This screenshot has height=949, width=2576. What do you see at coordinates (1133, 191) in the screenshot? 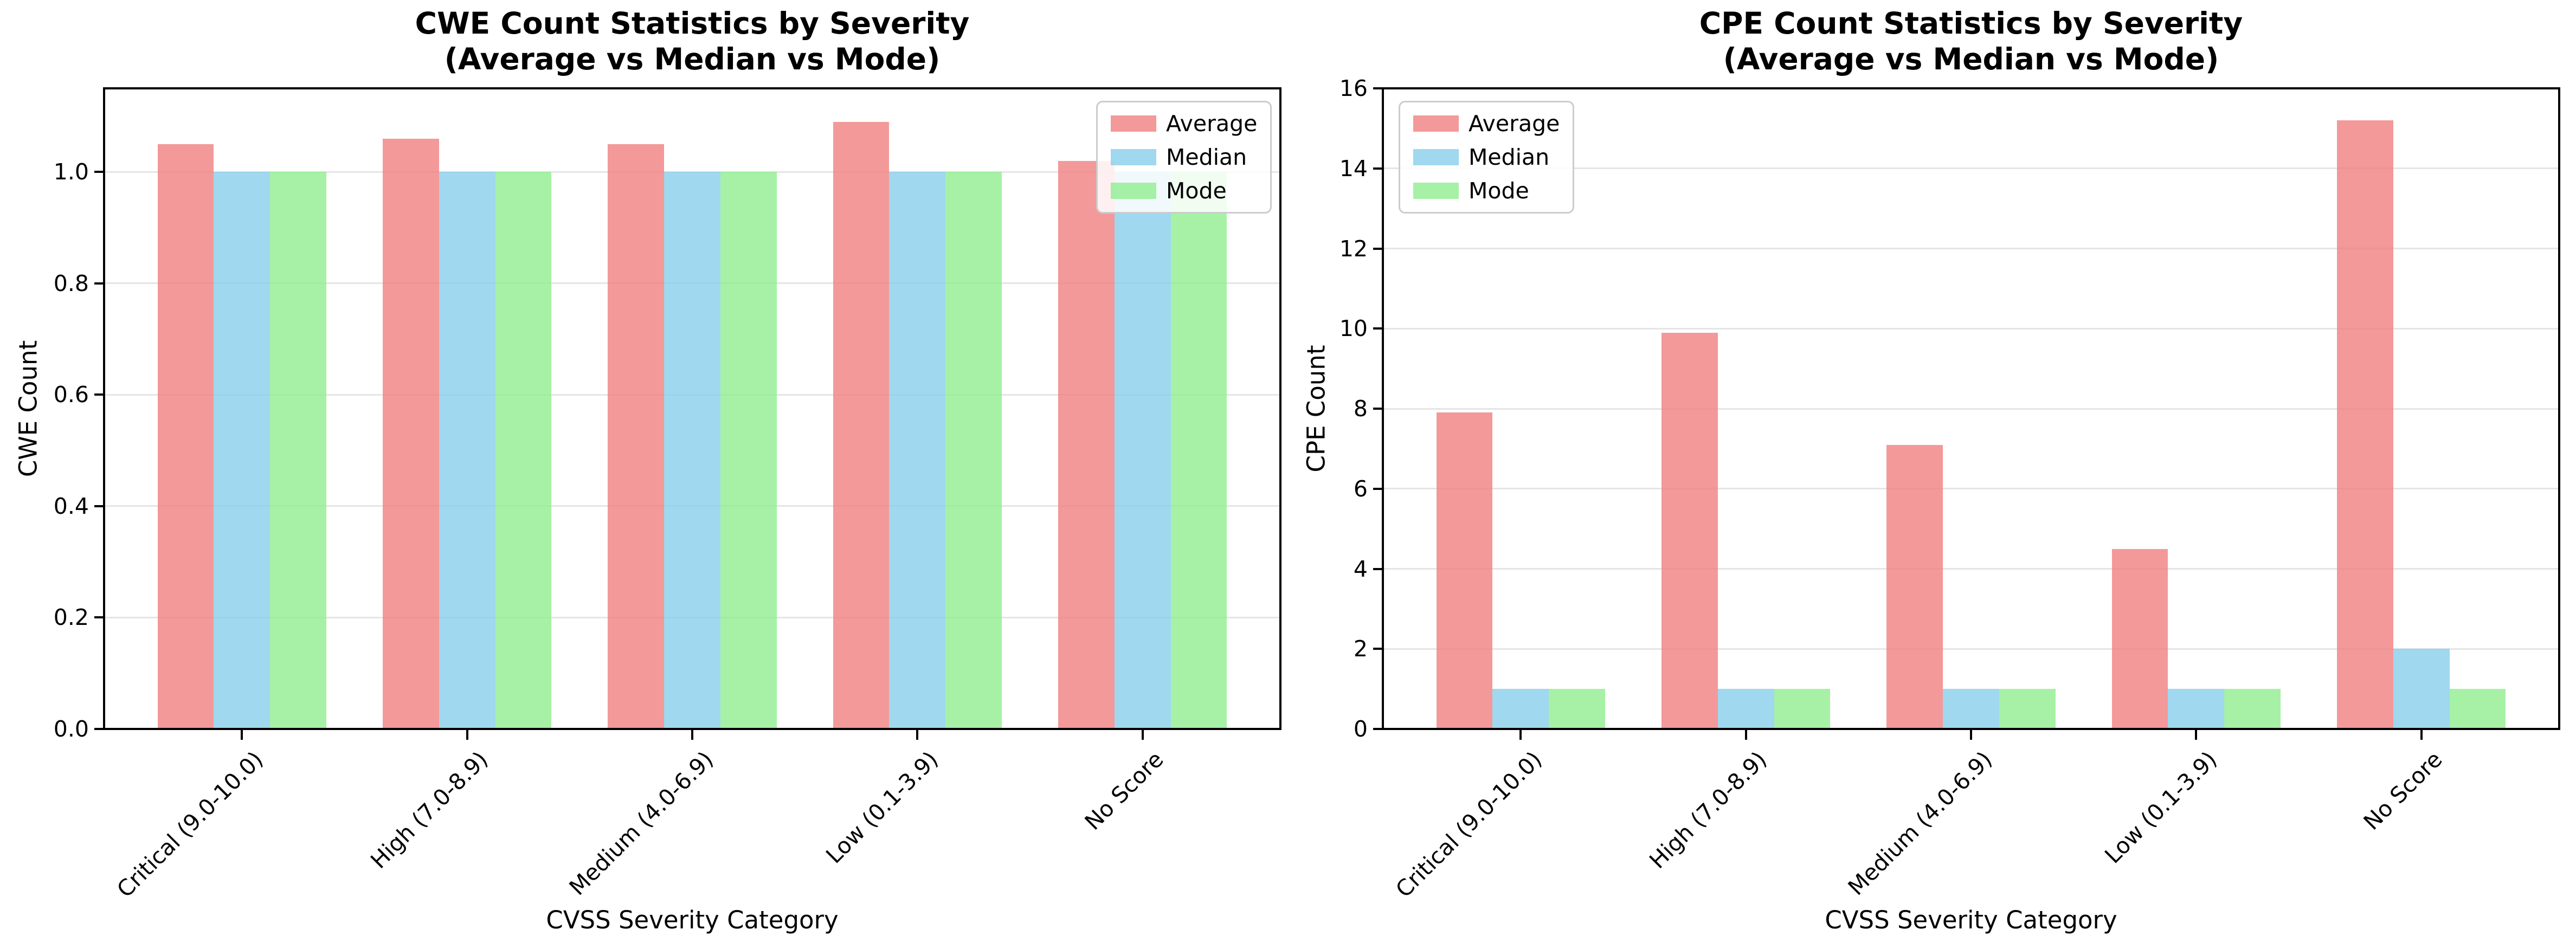
I see `mode-swatch-icon` at bounding box center [1133, 191].